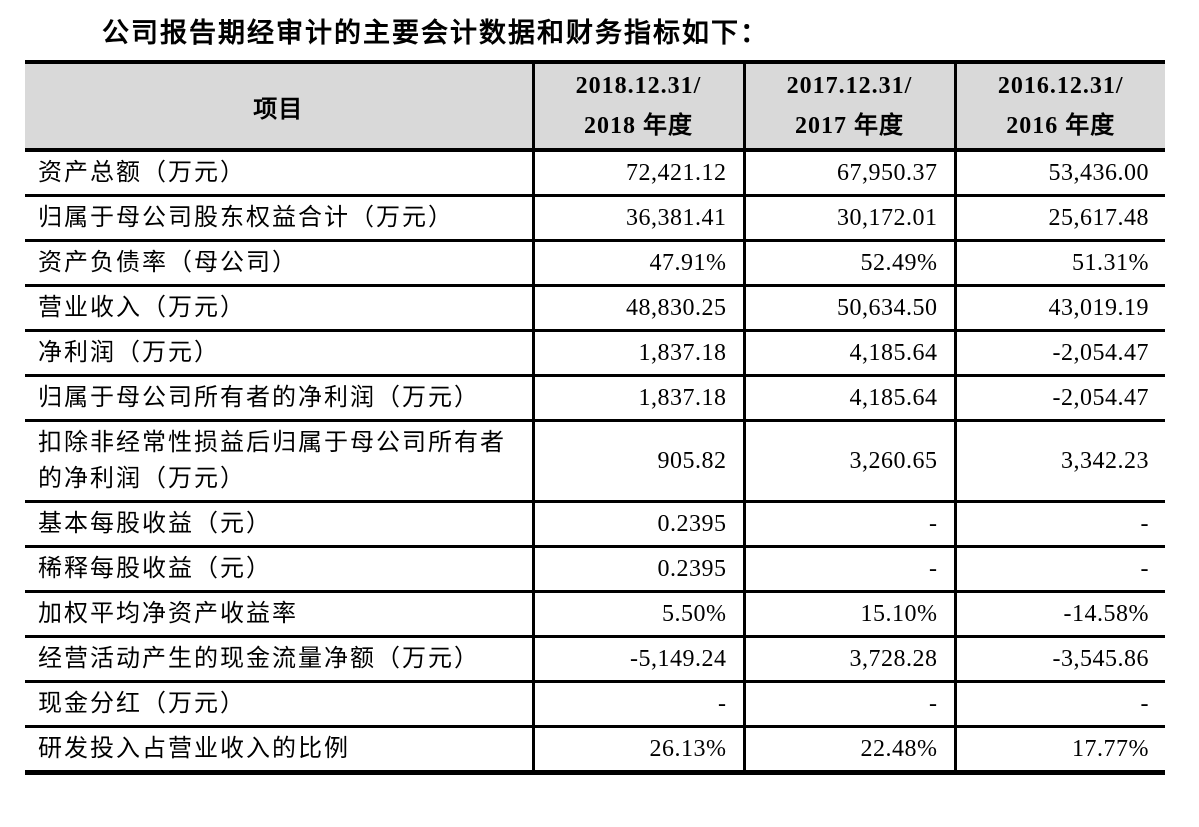  I want to click on row-label-basic-eps: 基本每股收益（元）, so click(279, 524).